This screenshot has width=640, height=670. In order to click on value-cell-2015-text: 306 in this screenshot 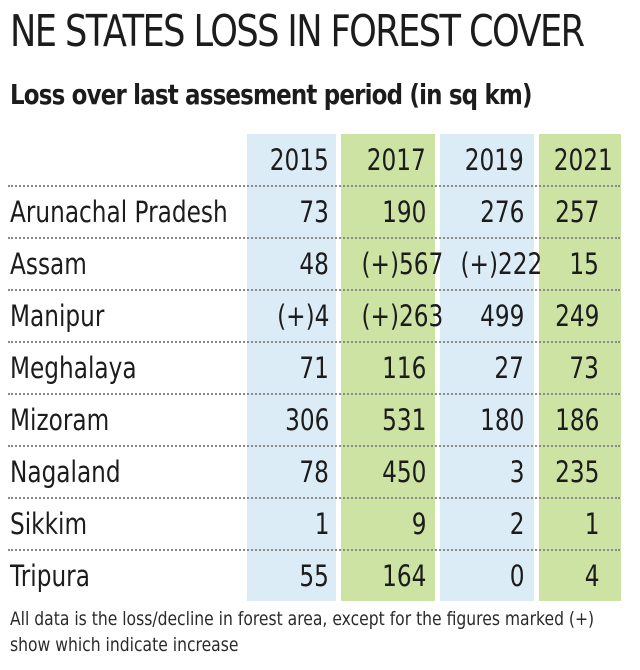, I will do `click(306, 420)`.